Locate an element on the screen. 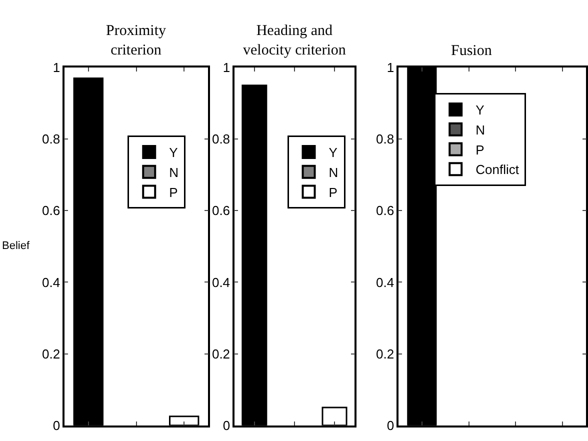  y-axis-title: Belief is located at coordinates (16, 246).